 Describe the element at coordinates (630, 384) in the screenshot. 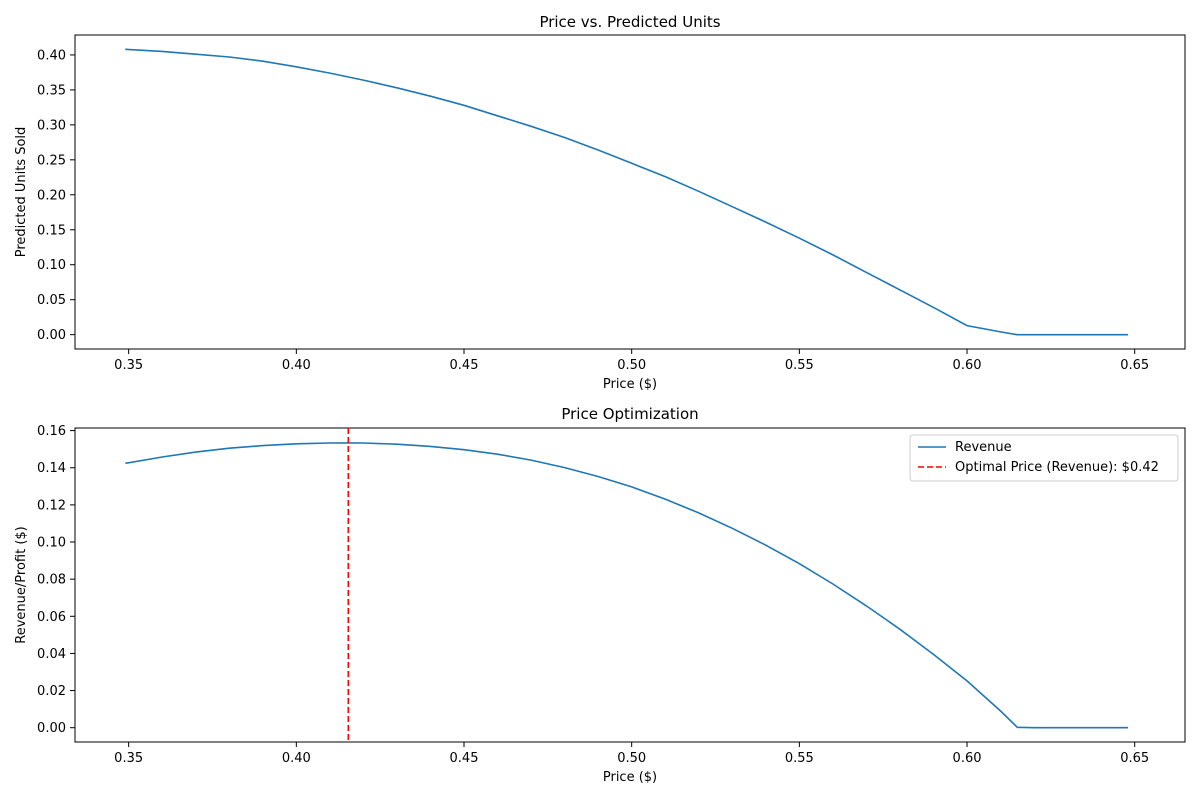

I see `units-chart-x-axis-label: Price ($)` at that location.